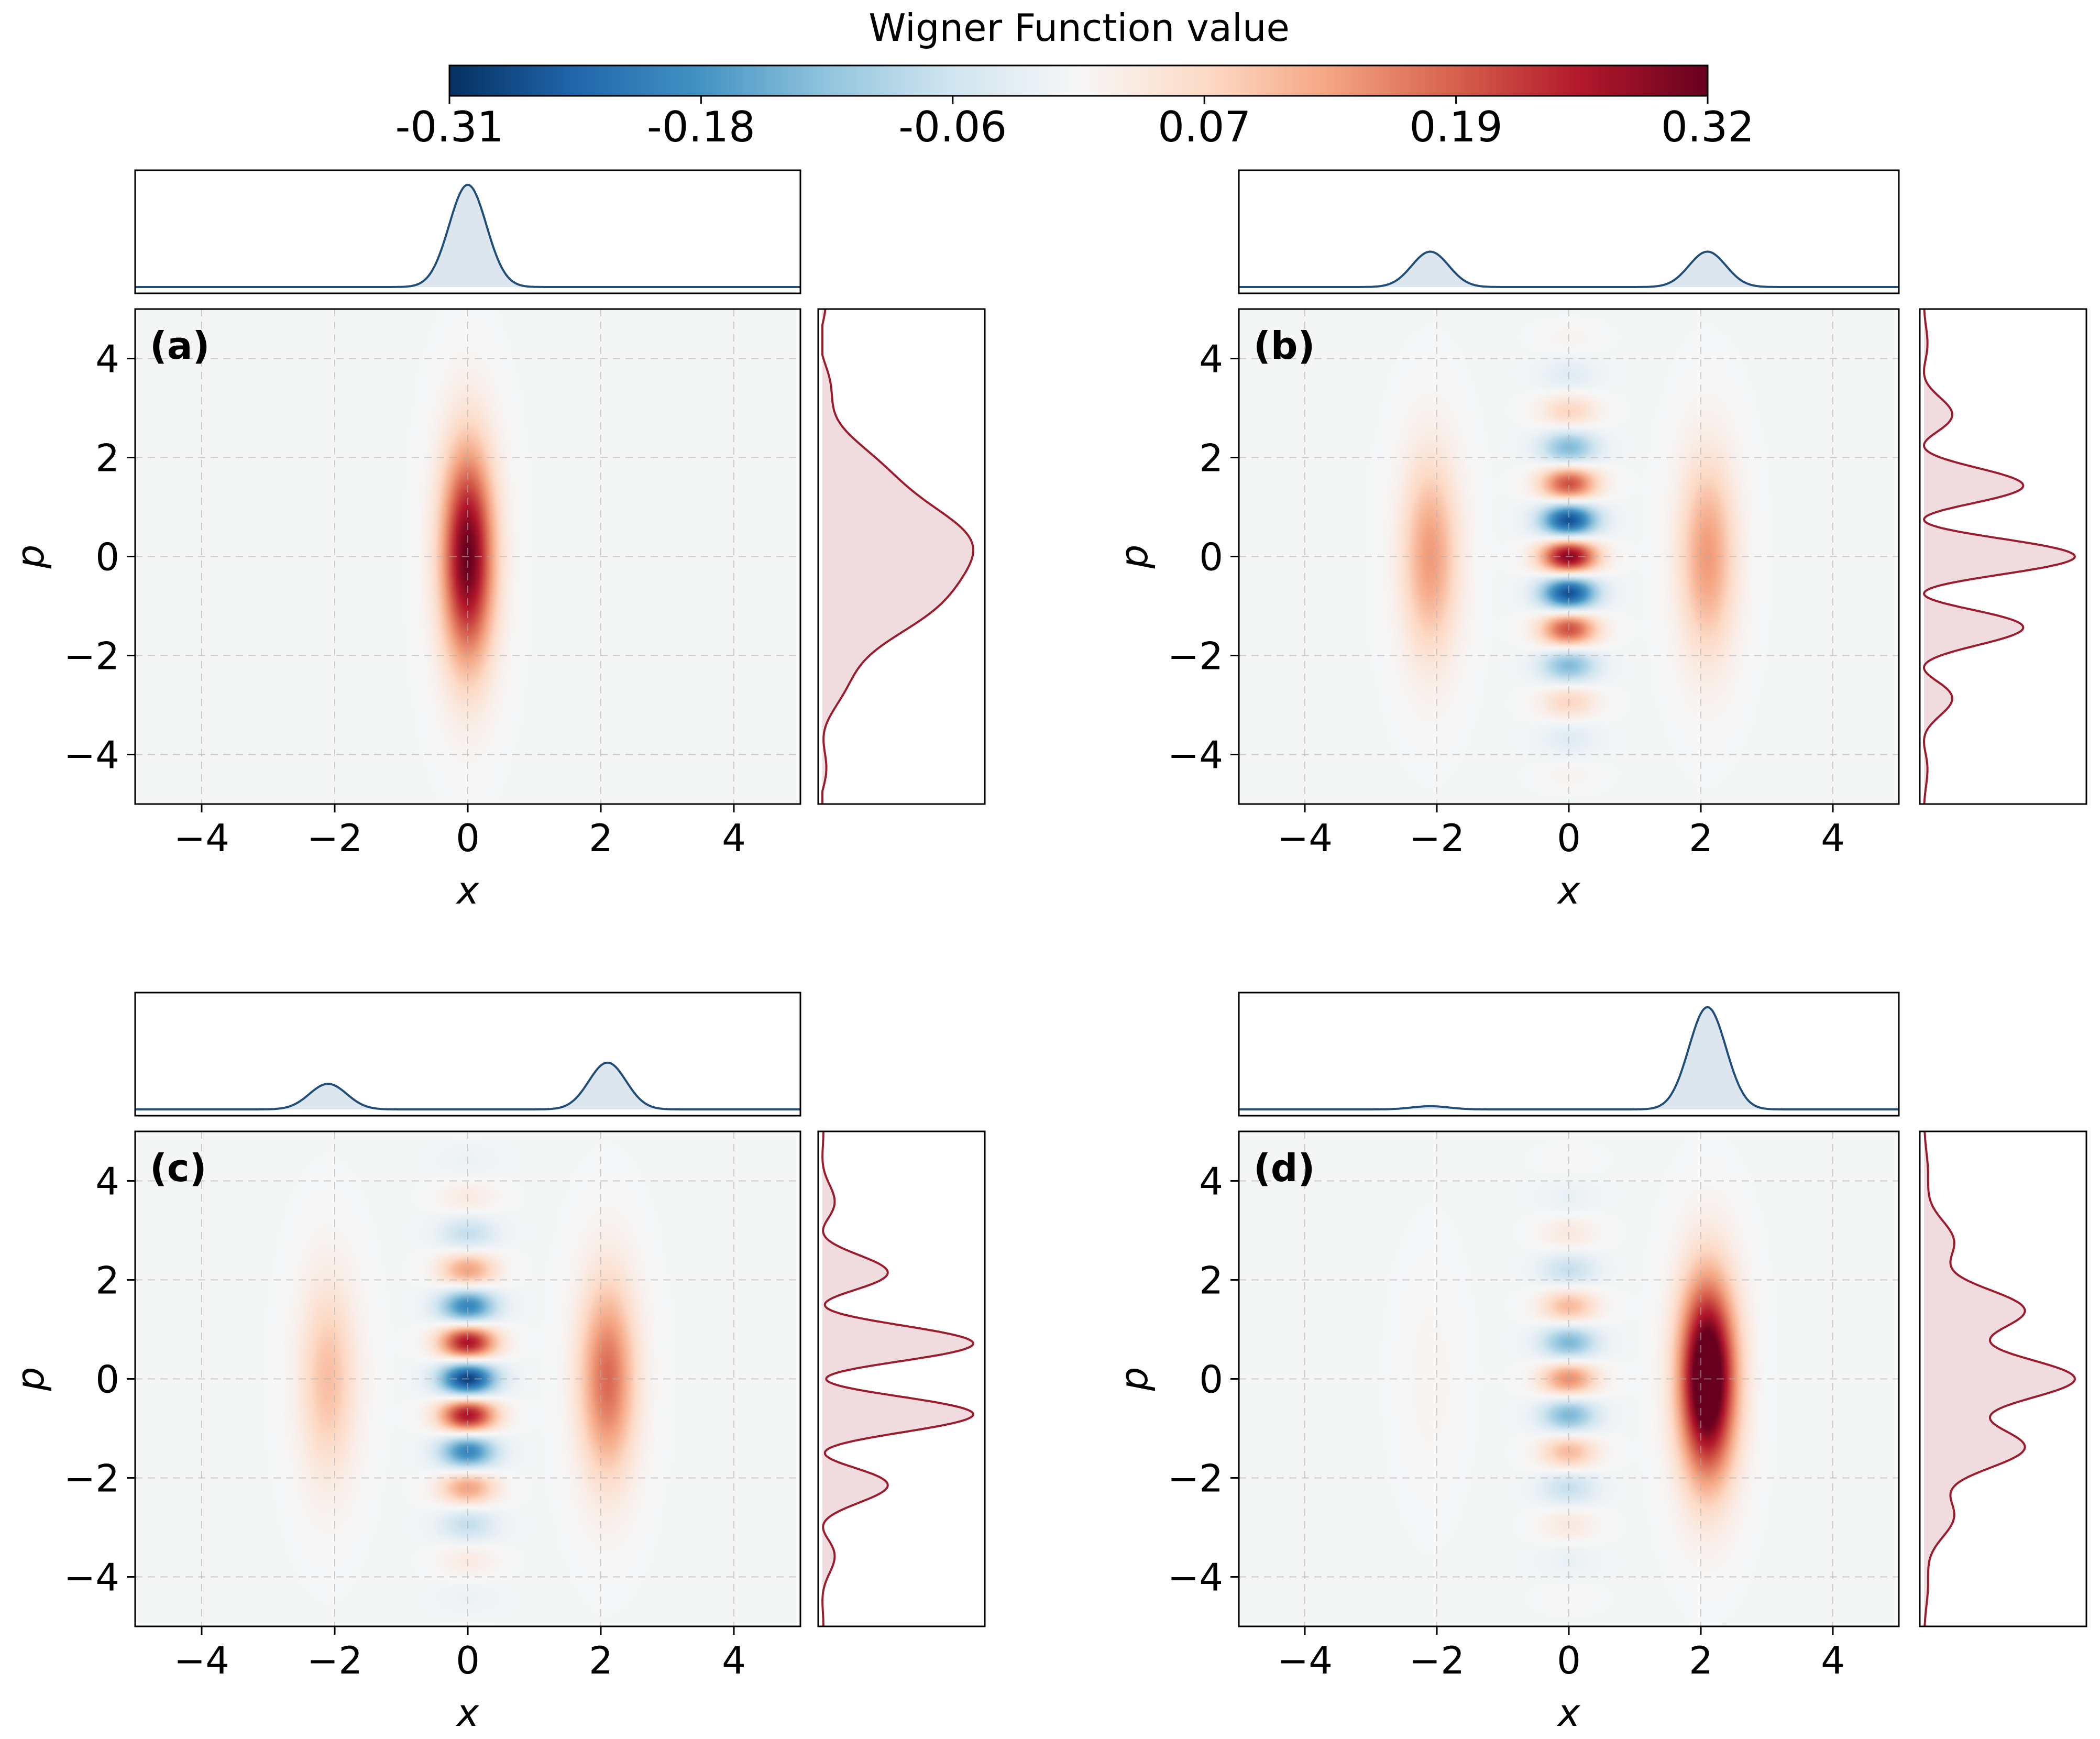 This screenshot has height=1739, width=2100. What do you see at coordinates (180, 346) in the screenshot?
I see `panel-label: (a)` at bounding box center [180, 346].